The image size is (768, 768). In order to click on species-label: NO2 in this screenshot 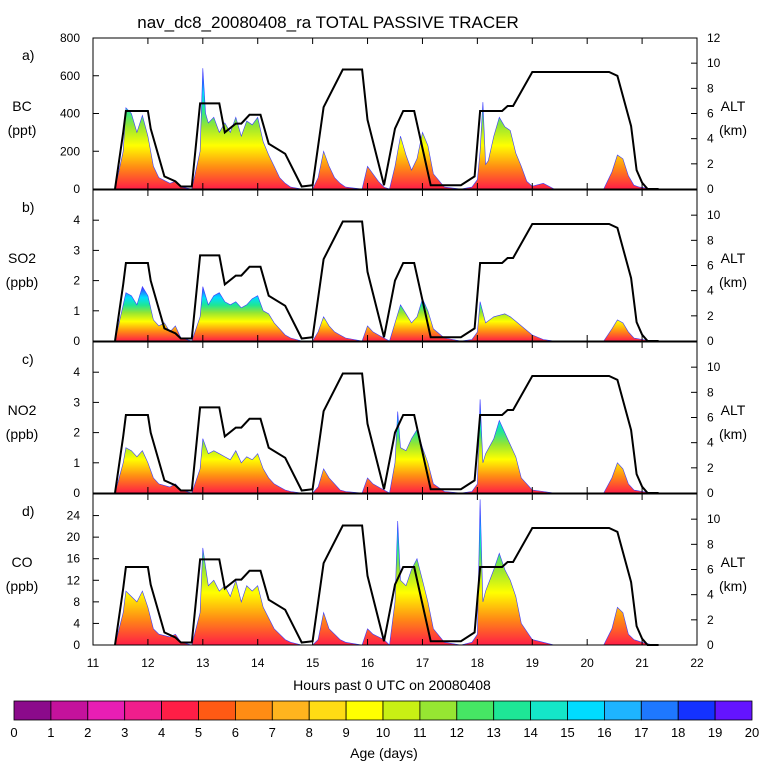, I will do `click(22, 410)`.